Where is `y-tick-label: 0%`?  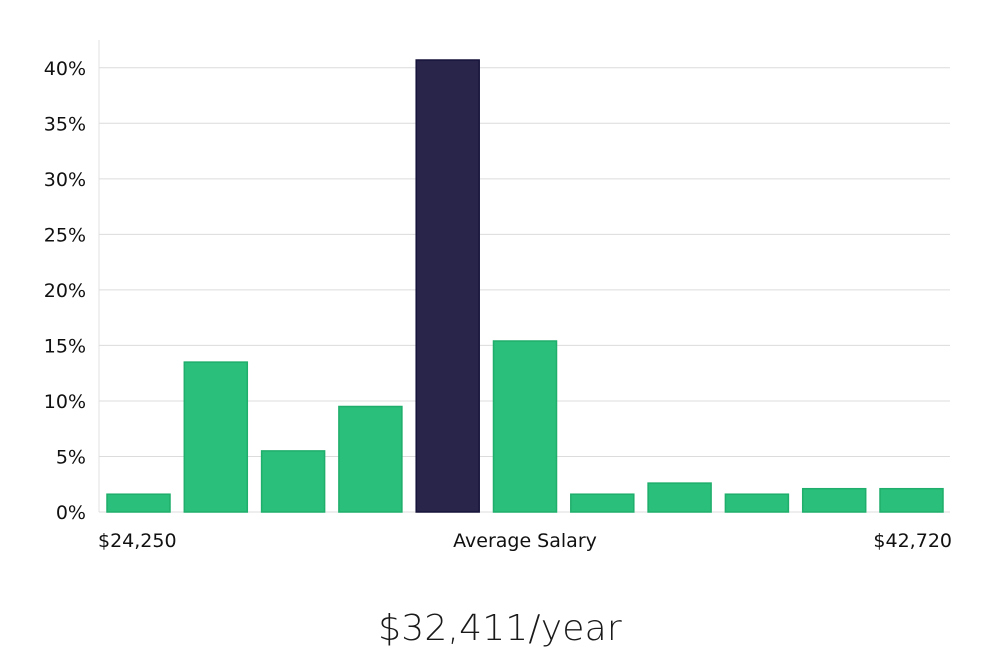
y-tick-label: 0% is located at coordinates (71, 513).